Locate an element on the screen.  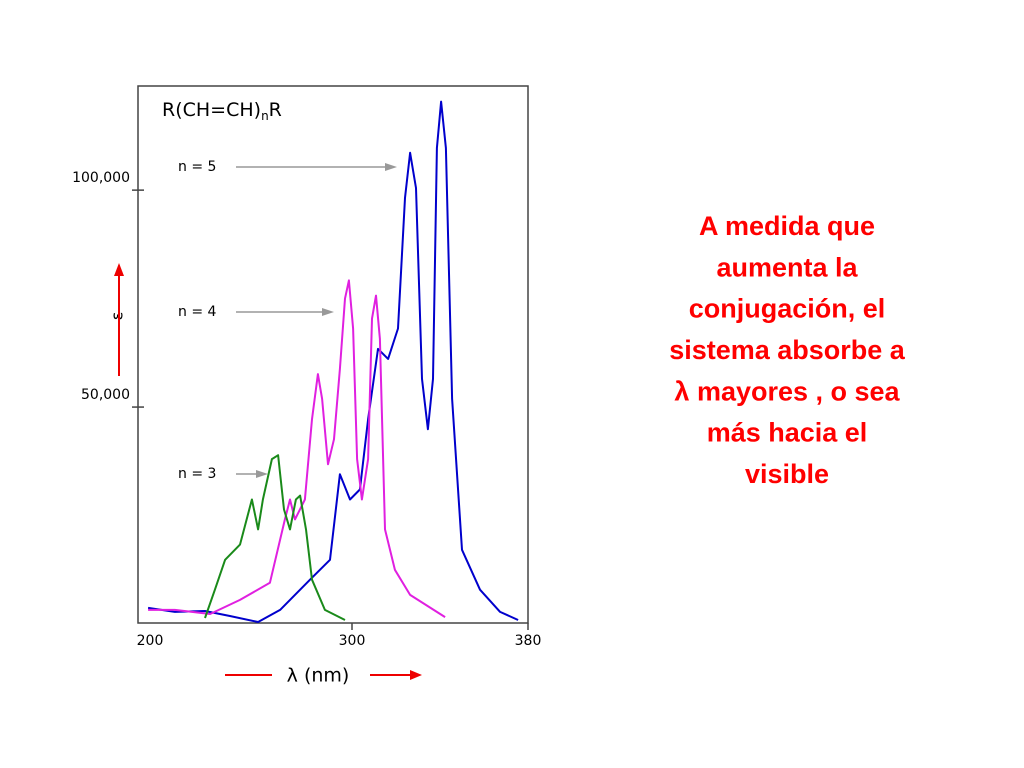
y-tick-label: 100,000 is located at coordinates (101, 178).